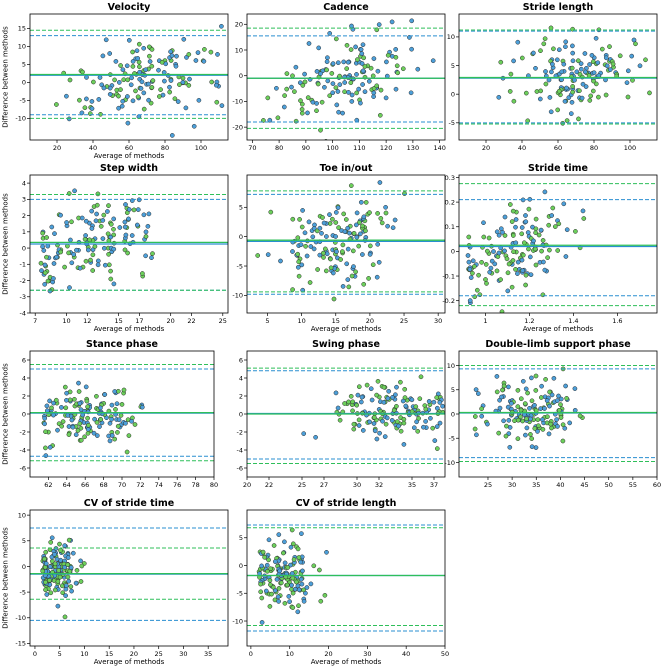 This screenshot has height=671, width=669. Describe the element at coordinates (23, 468) in the screenshot. I see `y-tick-label: -6` at that location.